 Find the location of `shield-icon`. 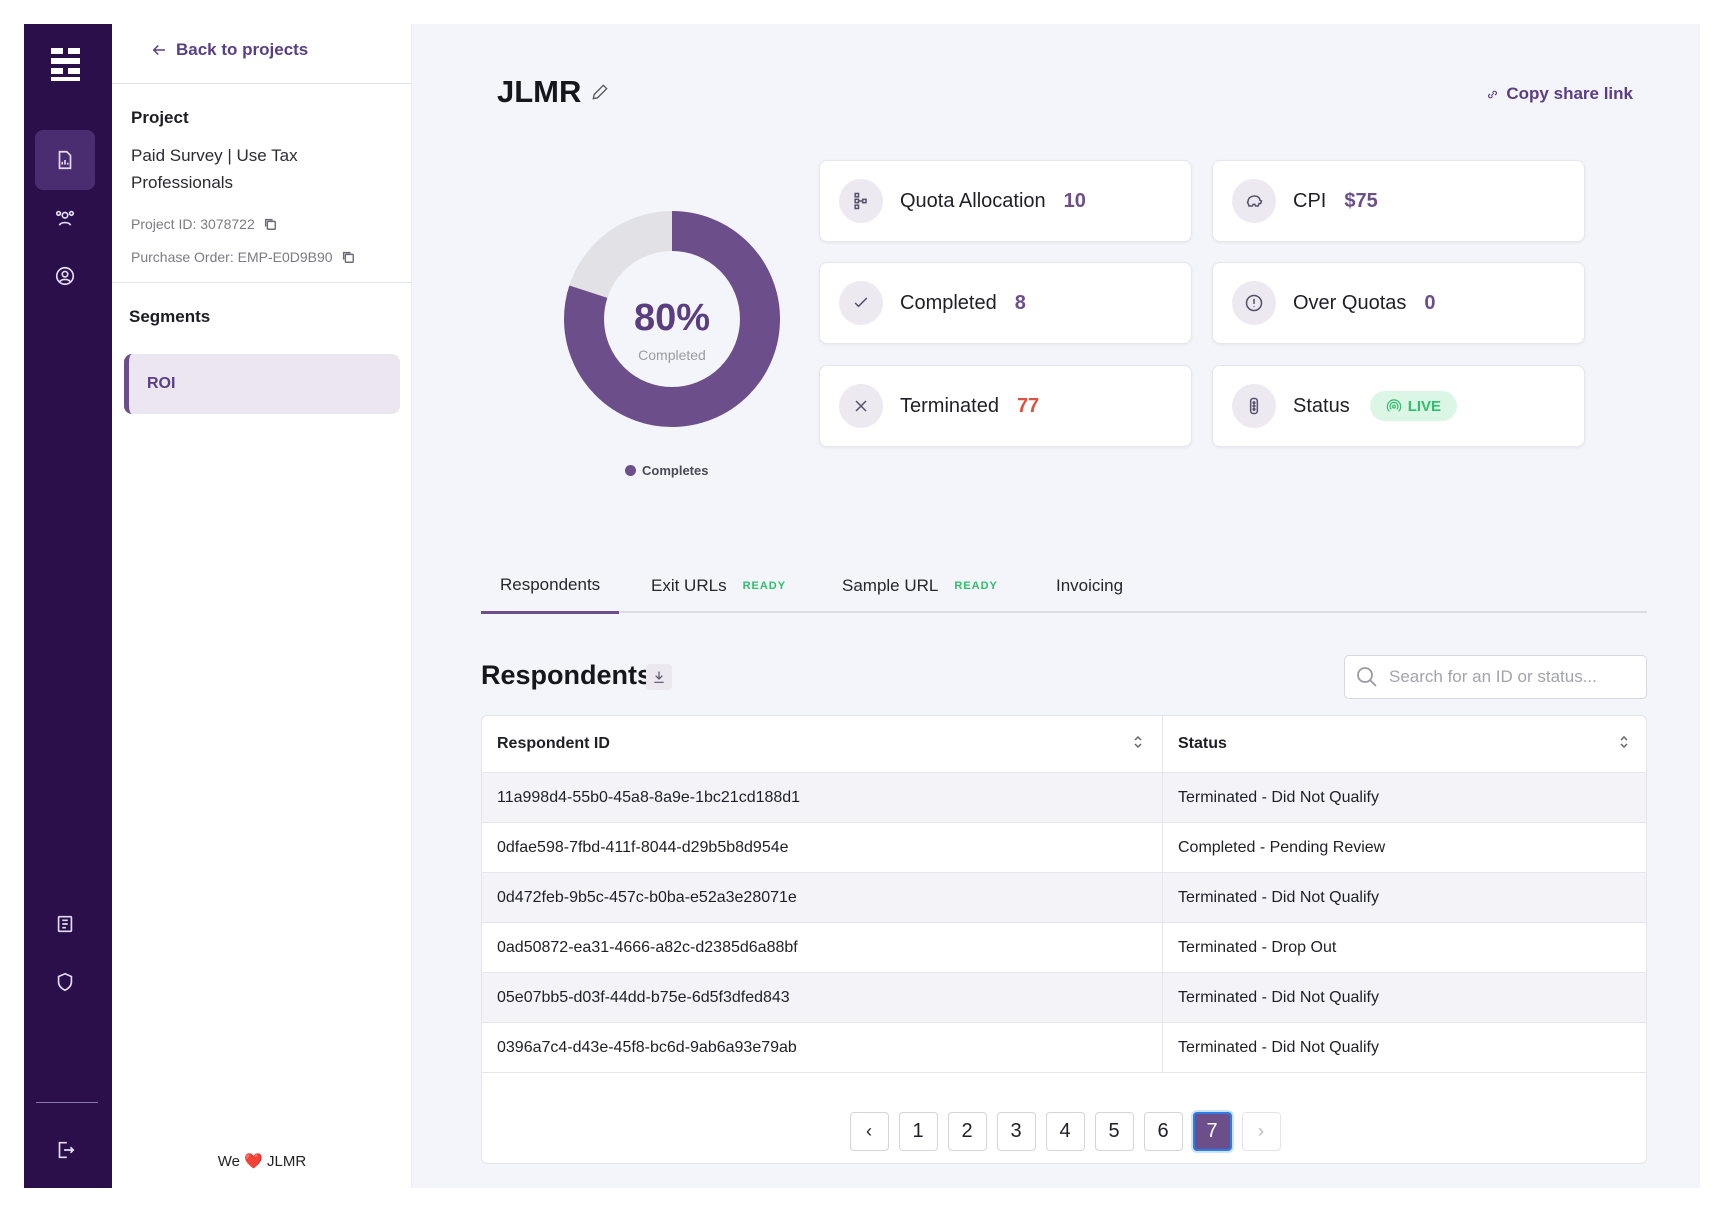

shield-icon is located at coordinates (65, 982).